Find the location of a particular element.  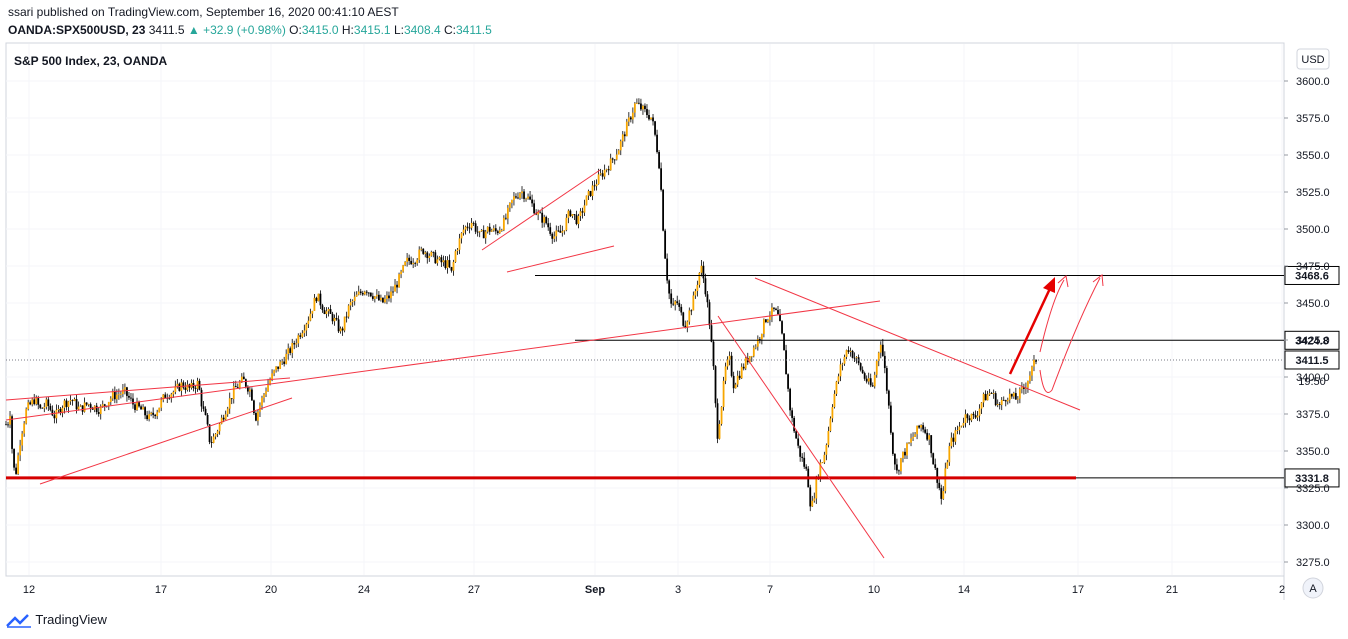

y-tick-label: 3600.0 is located at coordinates (1313, 82).